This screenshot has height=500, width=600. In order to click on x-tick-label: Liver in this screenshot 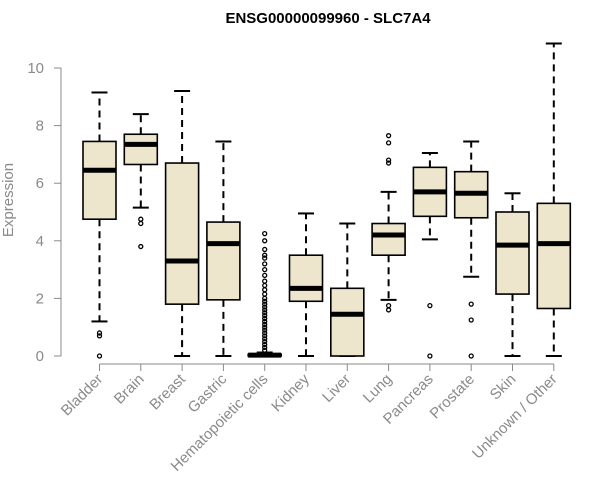, I will do `click(336, 388)`.